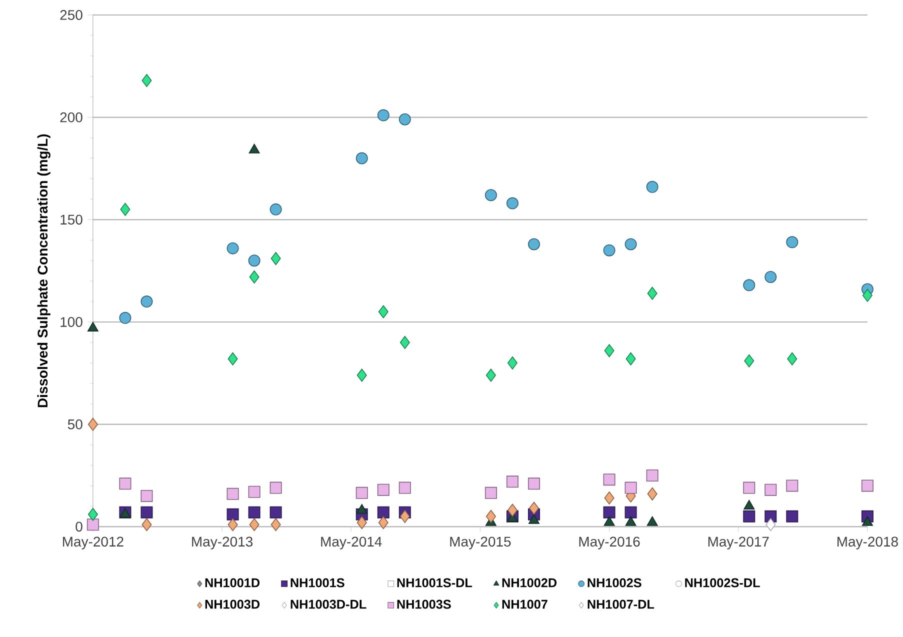 Image resolution: width=903 pixels, height=637 pixels. Describe the element at coordinates (480, 543) in the screenshot. I see `x-tick-label: May-2015` at that location.